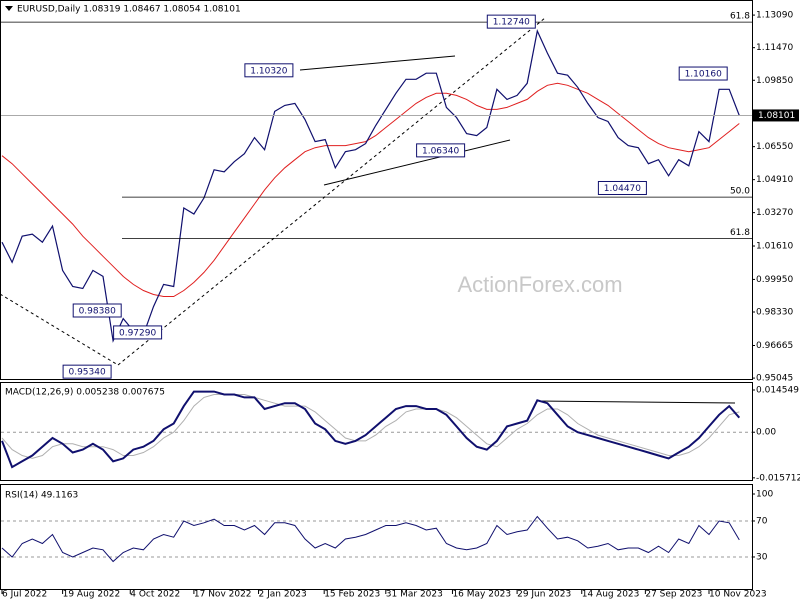 This screenshot has width=800, height=600. I want to click on y-tick-label: 1.13090, so click(774, 16).